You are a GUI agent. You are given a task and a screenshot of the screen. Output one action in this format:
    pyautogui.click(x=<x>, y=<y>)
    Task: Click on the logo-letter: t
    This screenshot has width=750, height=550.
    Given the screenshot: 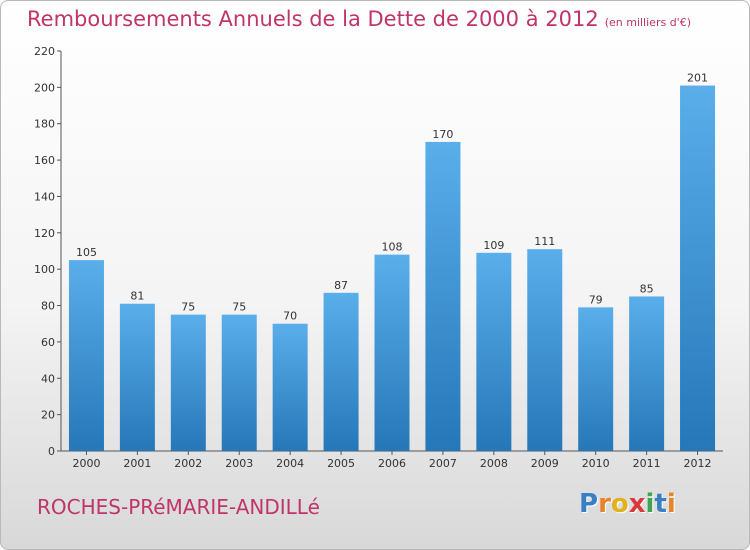 What is the action you would take?
    pyautogui.click(x=660, y=504)
    